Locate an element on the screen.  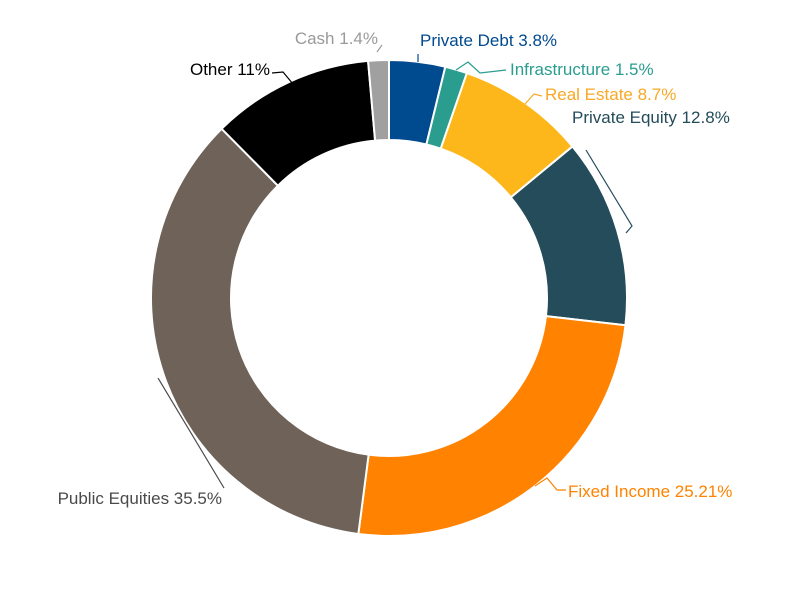
leader-line-fixed-income is located at coordinates (550, 484).